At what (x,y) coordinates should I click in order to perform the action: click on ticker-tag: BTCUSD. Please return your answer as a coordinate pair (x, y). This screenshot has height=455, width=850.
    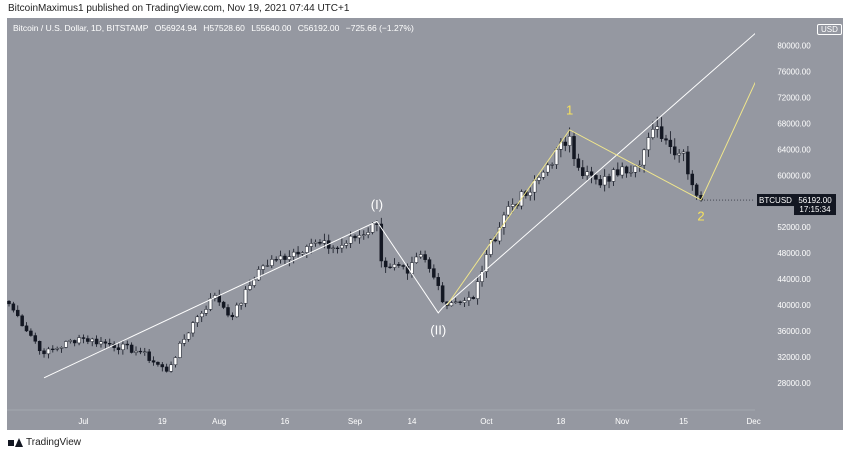
    Looking at the image, I should click on (775, 200).